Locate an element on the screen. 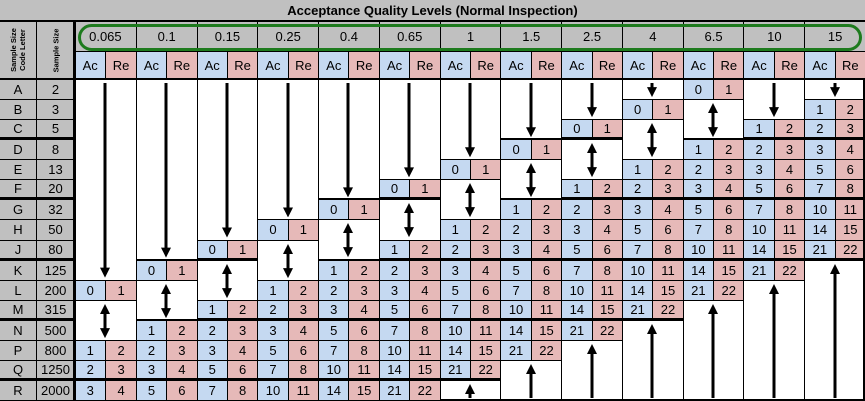 This screenshot has width=865, height=401. aql-level-header: 15 is located at coordinates (834, 36).